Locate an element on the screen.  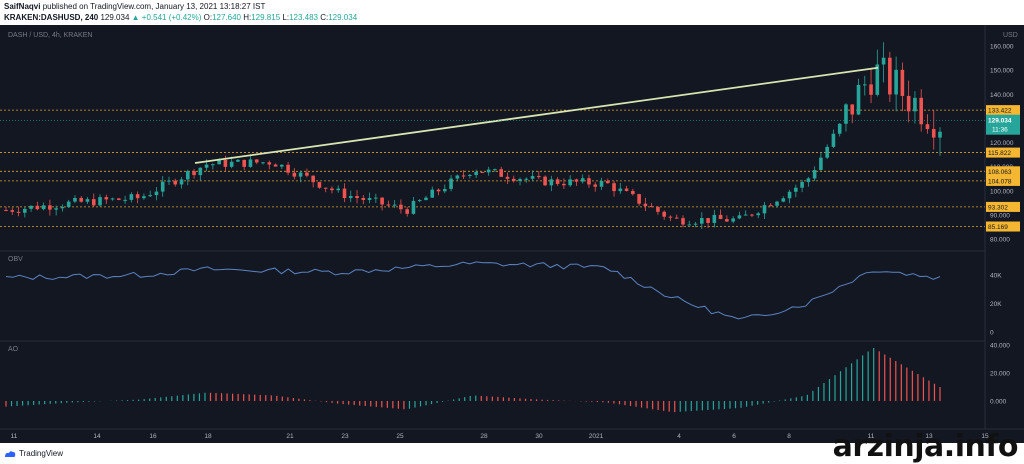
time-tick-label: 15 is located at coordinates (985, 436).